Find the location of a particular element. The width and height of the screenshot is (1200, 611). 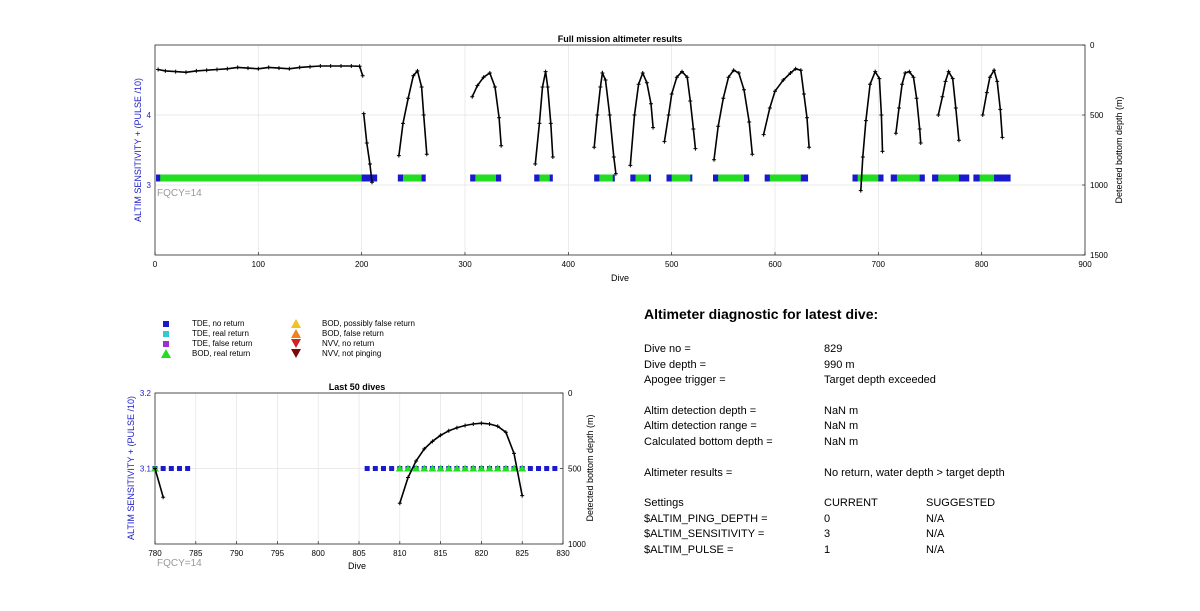

legend-item: TDE, false return is located at coordinates (206, 343).